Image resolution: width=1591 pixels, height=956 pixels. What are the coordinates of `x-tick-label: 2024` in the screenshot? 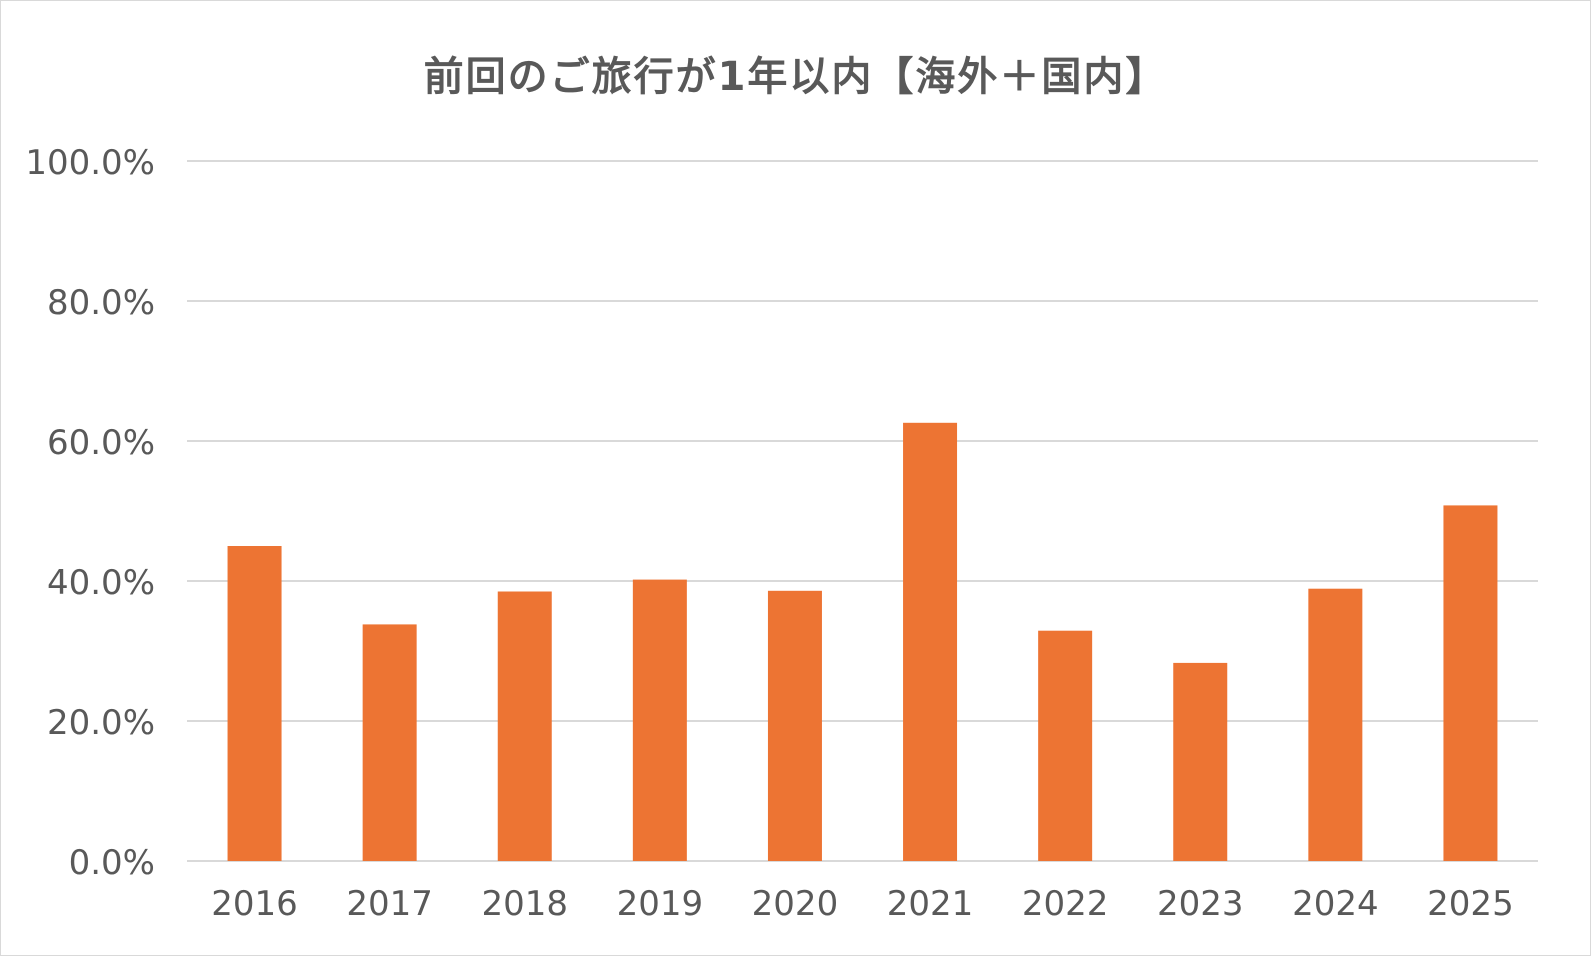 It's located at (1335, 904).